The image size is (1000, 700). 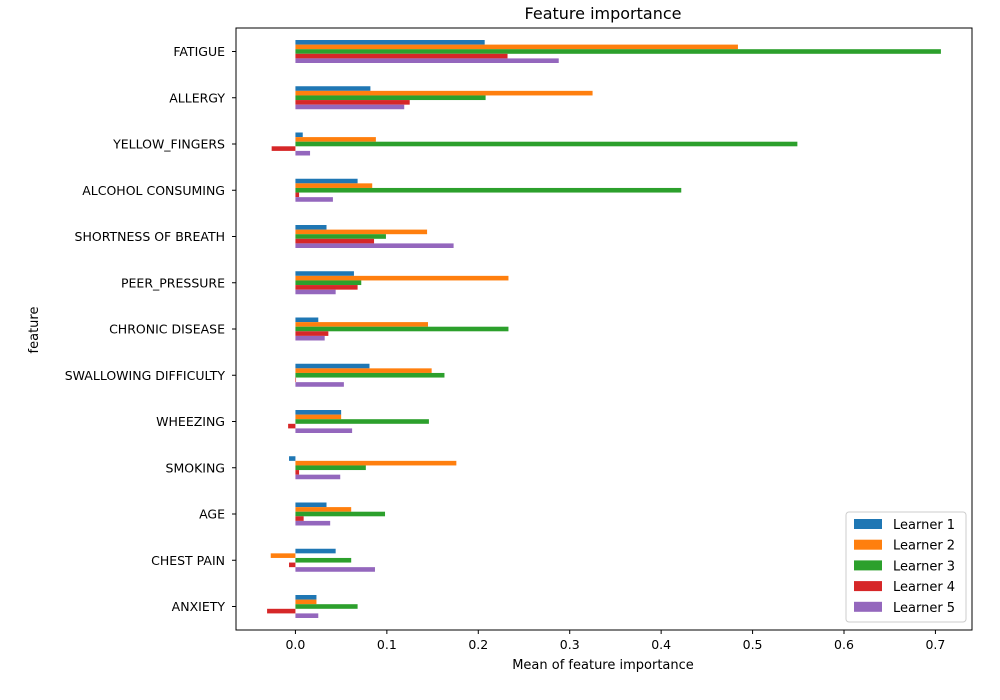 What do you see at coordinates (173, 282) in the screenshot?
I see `y-tick-label: PEER_PRESSURE` at bounding box center [173, 282].